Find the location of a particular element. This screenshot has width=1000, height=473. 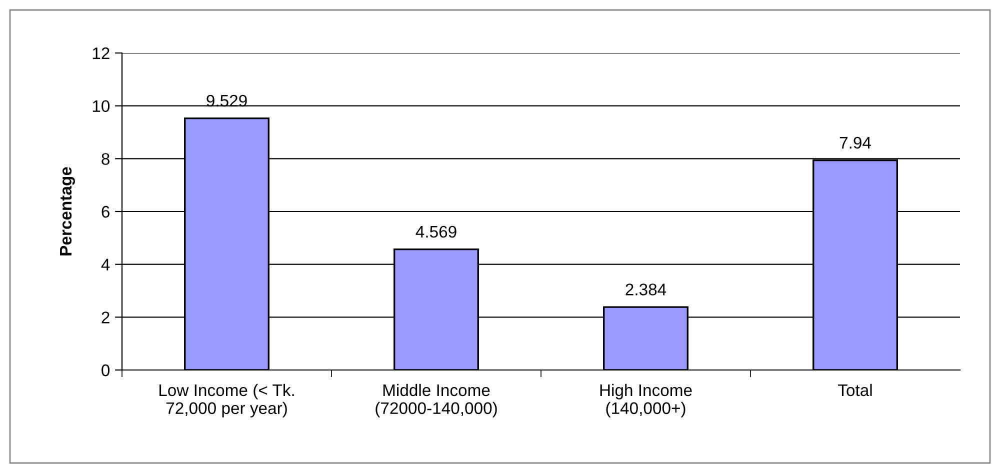

x-tick-label: Total is located at coordinates (855, 390).